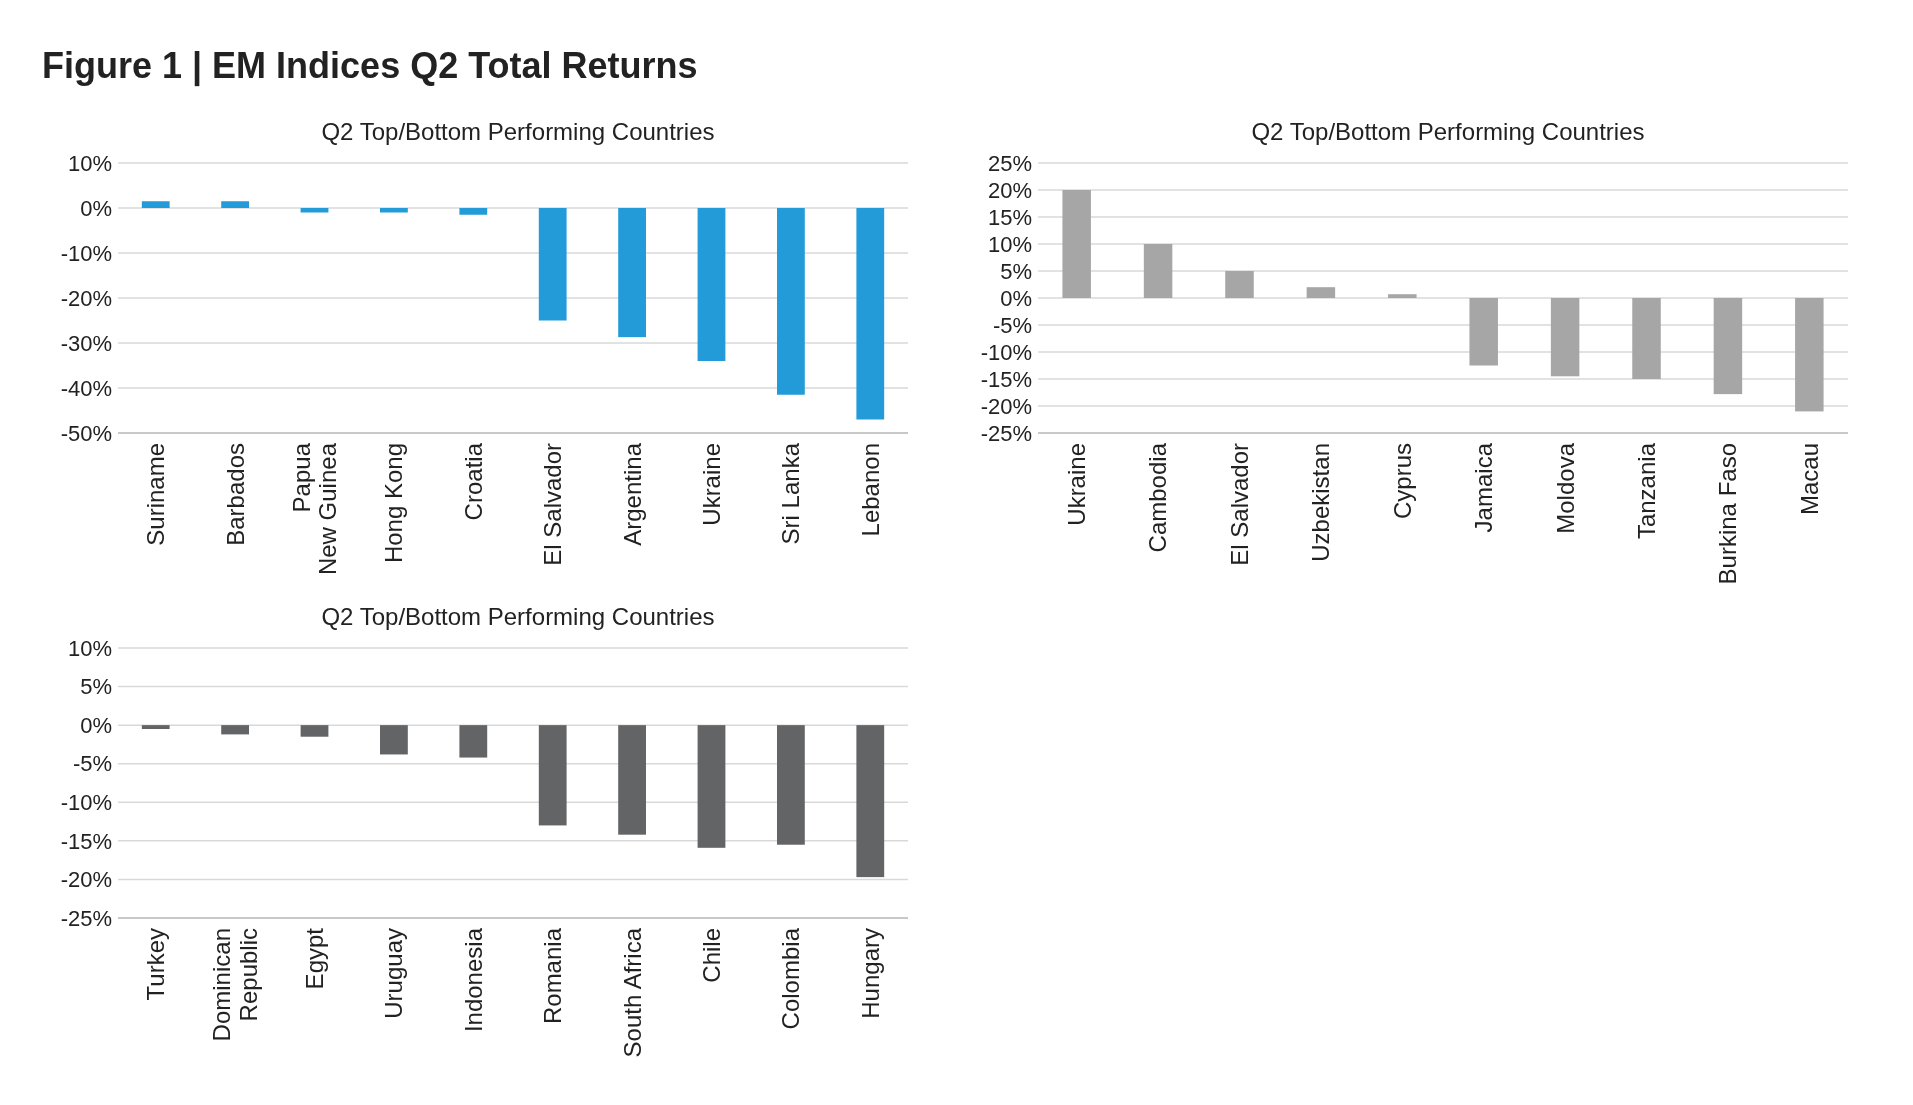 The width and height of the screenshot is (1913, 1105). What do you see at coordinates (1565, 488) in the screenshot?
I see `x-tick-label: Moldova` at bounding box center [1565, 488].